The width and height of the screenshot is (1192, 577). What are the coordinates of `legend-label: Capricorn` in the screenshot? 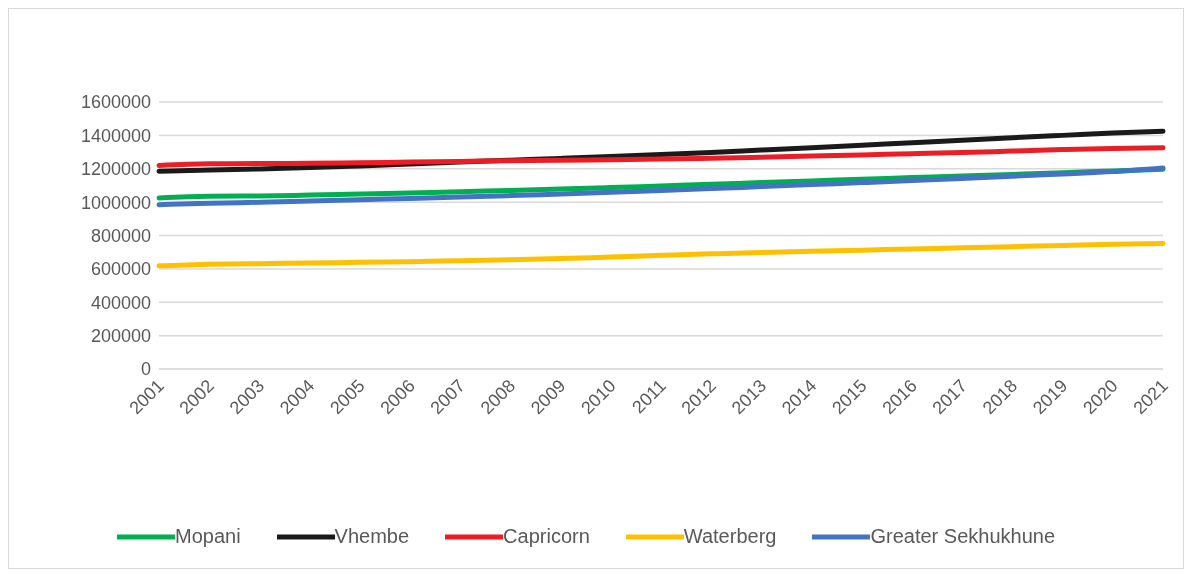 It's located at (546, 536).